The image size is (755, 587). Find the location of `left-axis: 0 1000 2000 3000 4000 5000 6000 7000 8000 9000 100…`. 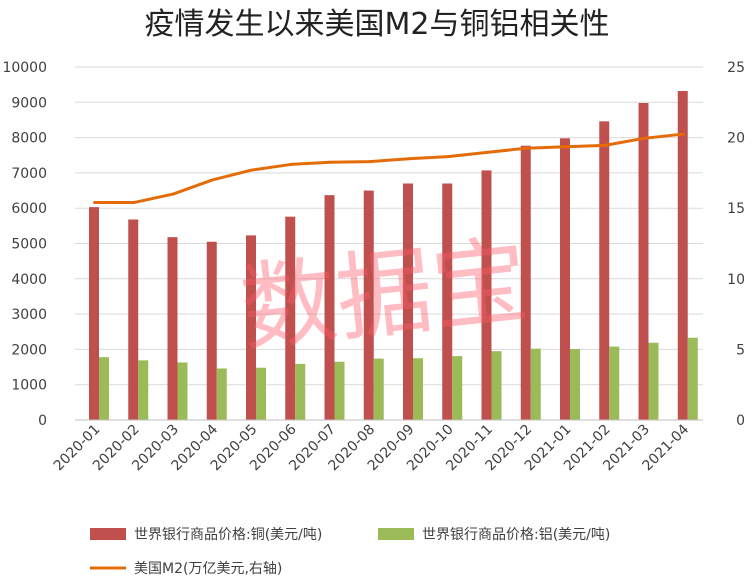

left-axis: 0 1000 2000 3000 4000 5000 6000 7000 8000 9000 100… is located at coordinates (24, 244).